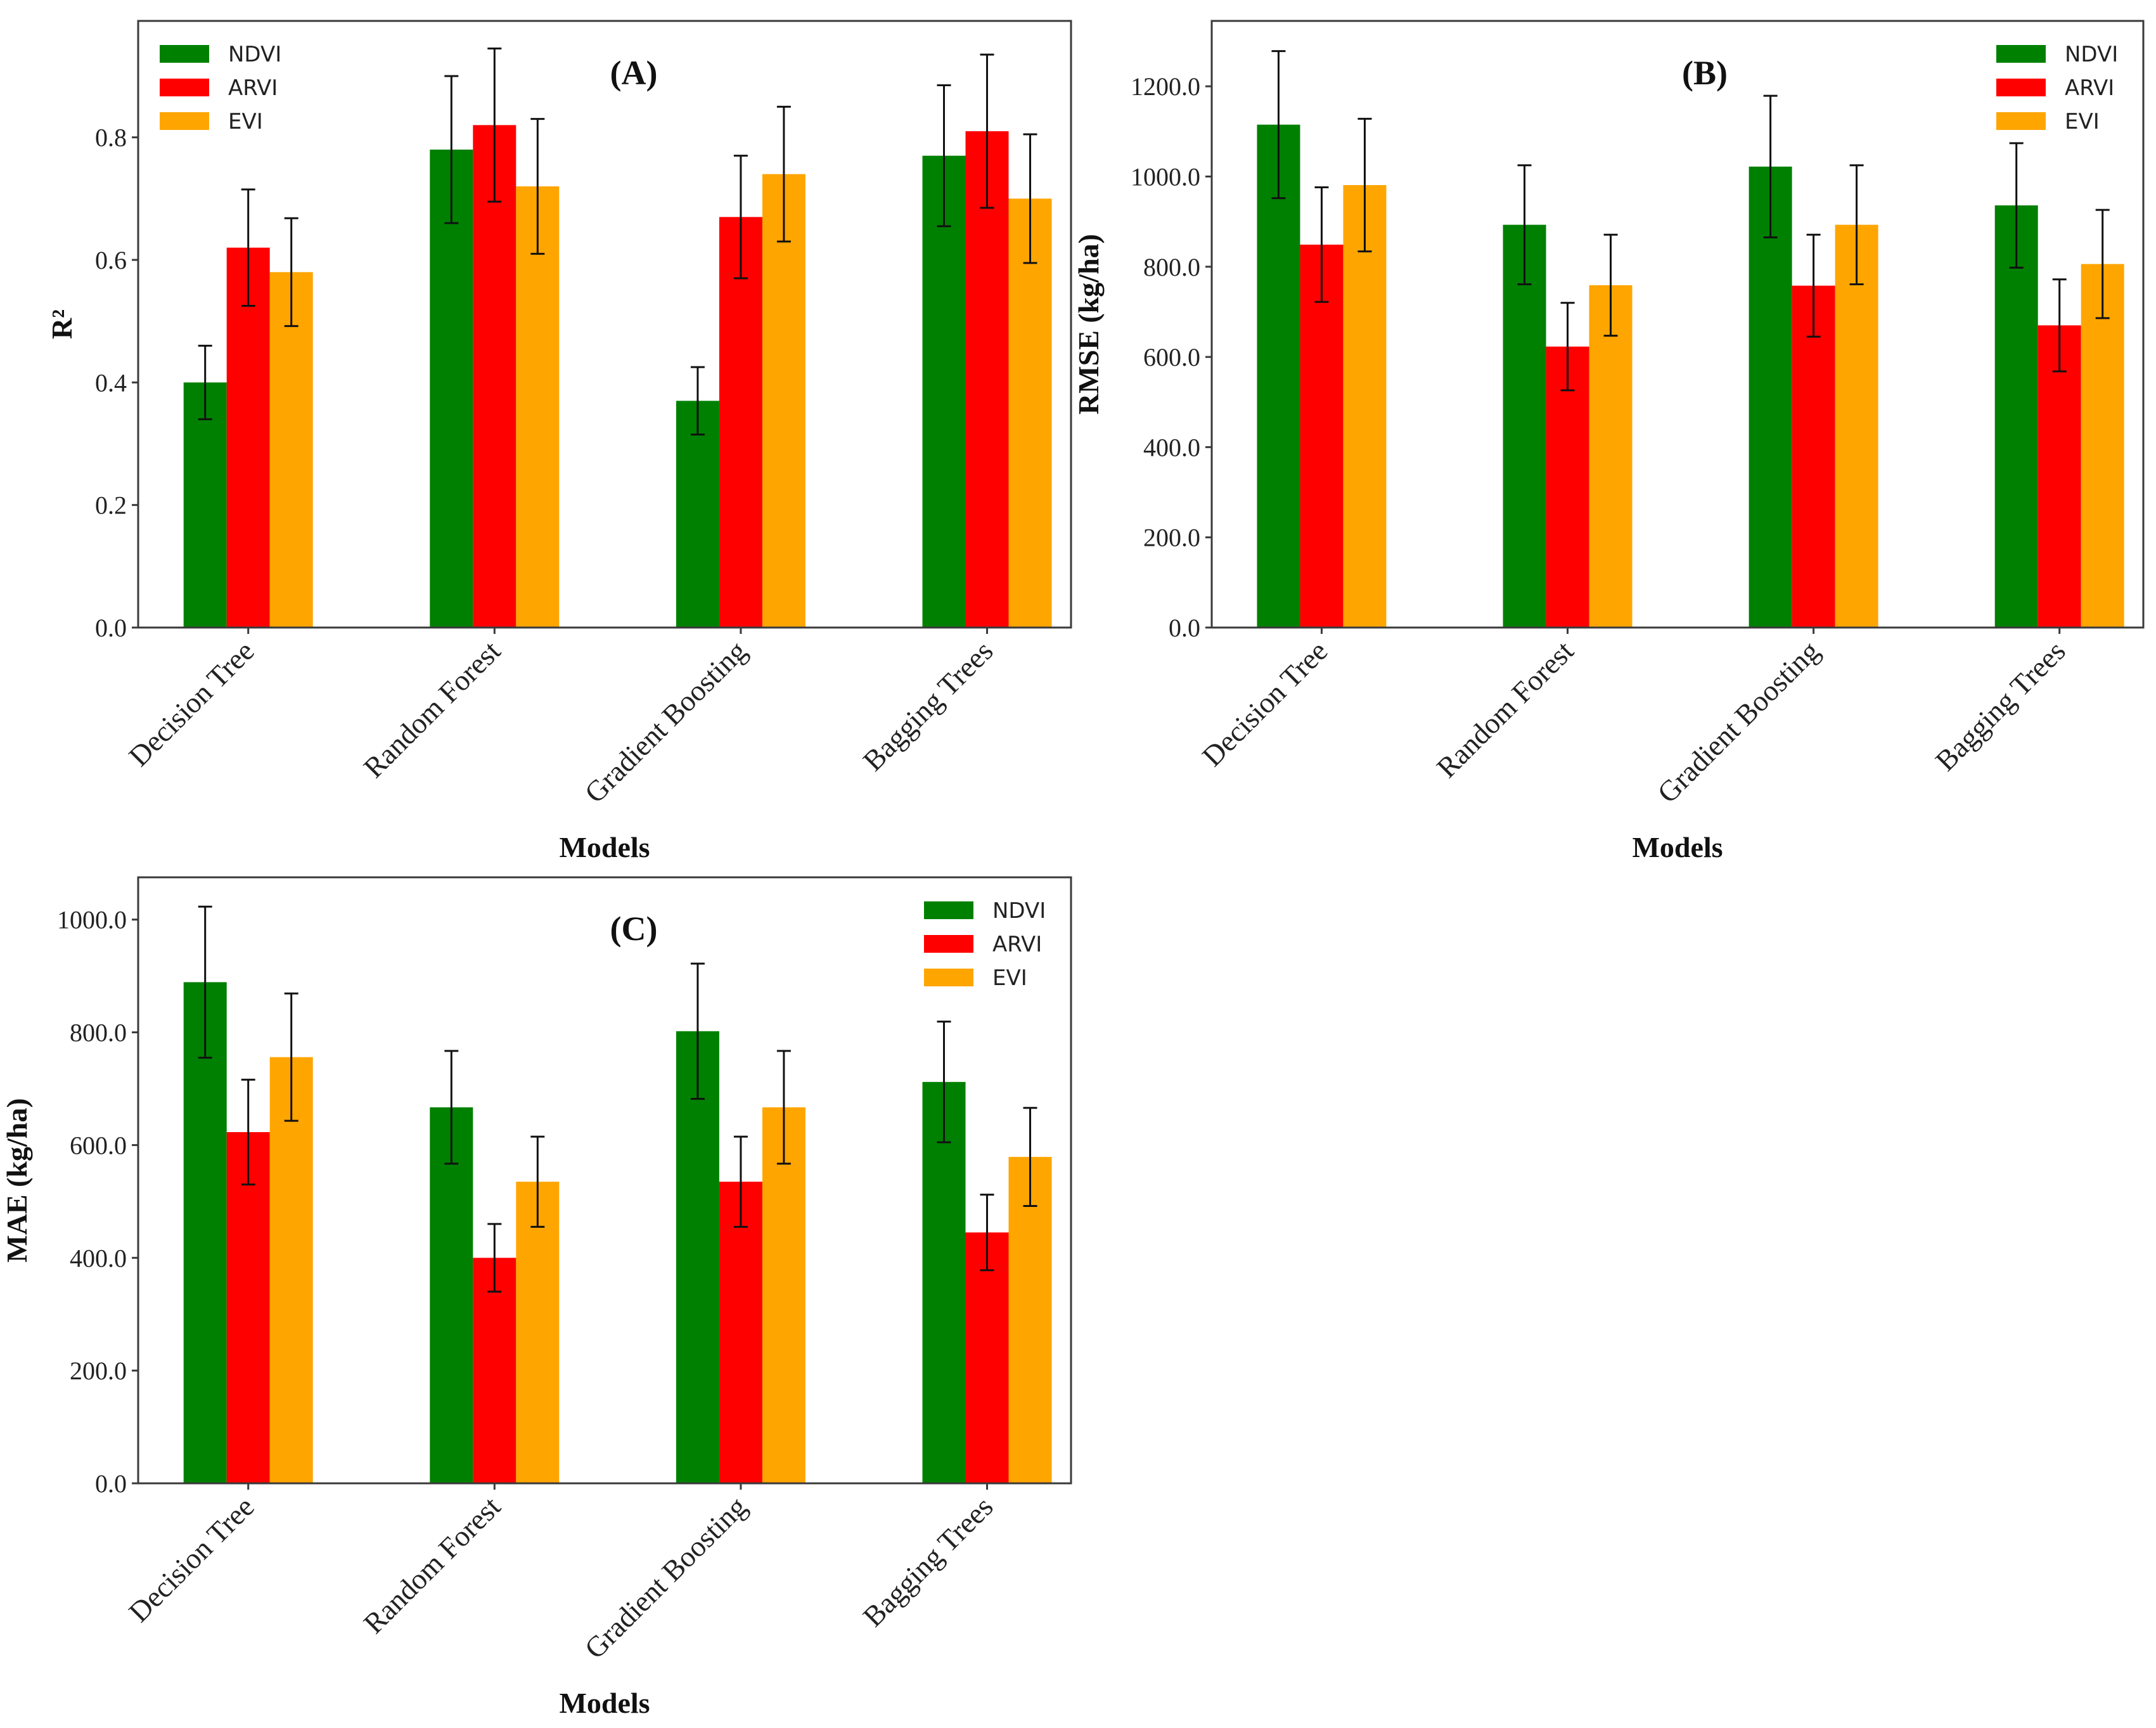 This screenshot has width=2156, height=1728. Describe the element at coordinates (634, 73) in the screenshot. I see `panel-label: (A)` at that location.